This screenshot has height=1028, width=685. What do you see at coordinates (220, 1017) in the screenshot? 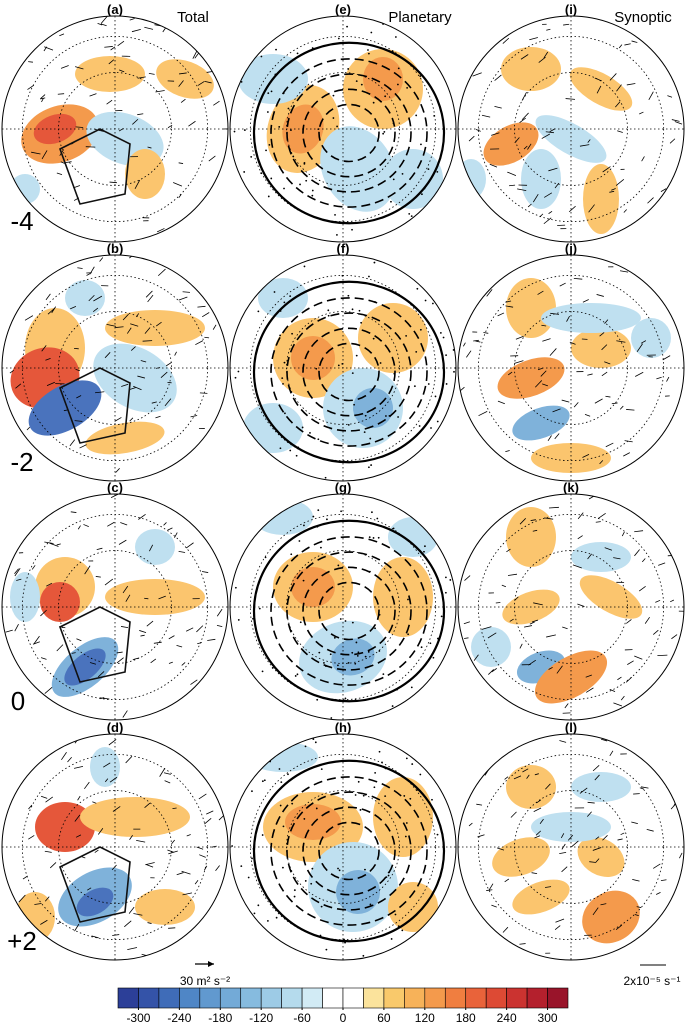
I see `colorbar-tick-label: -180` at bounding box center [220, 1017].